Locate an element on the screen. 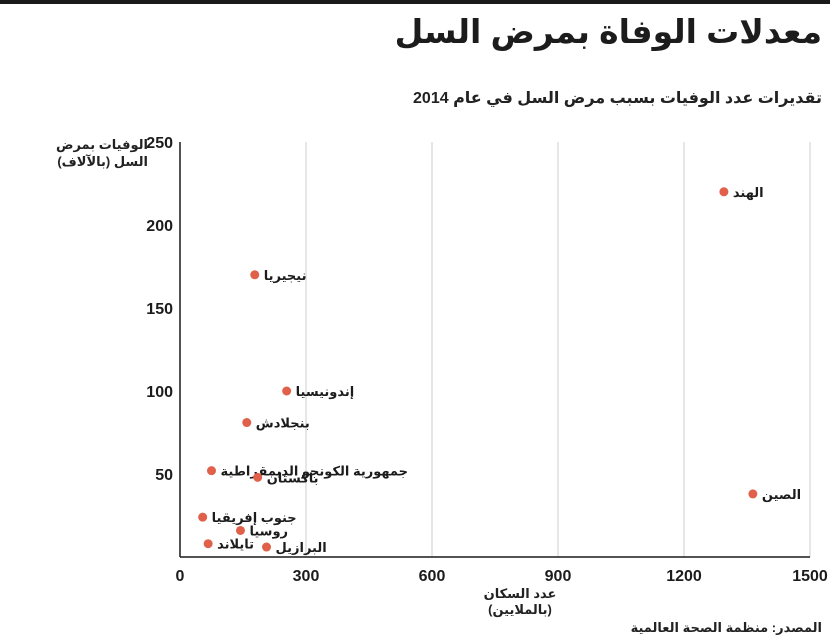 The width and height of the screenshot is (830, 643). x-tick-label: 600 is located at coordinates (432, 576).